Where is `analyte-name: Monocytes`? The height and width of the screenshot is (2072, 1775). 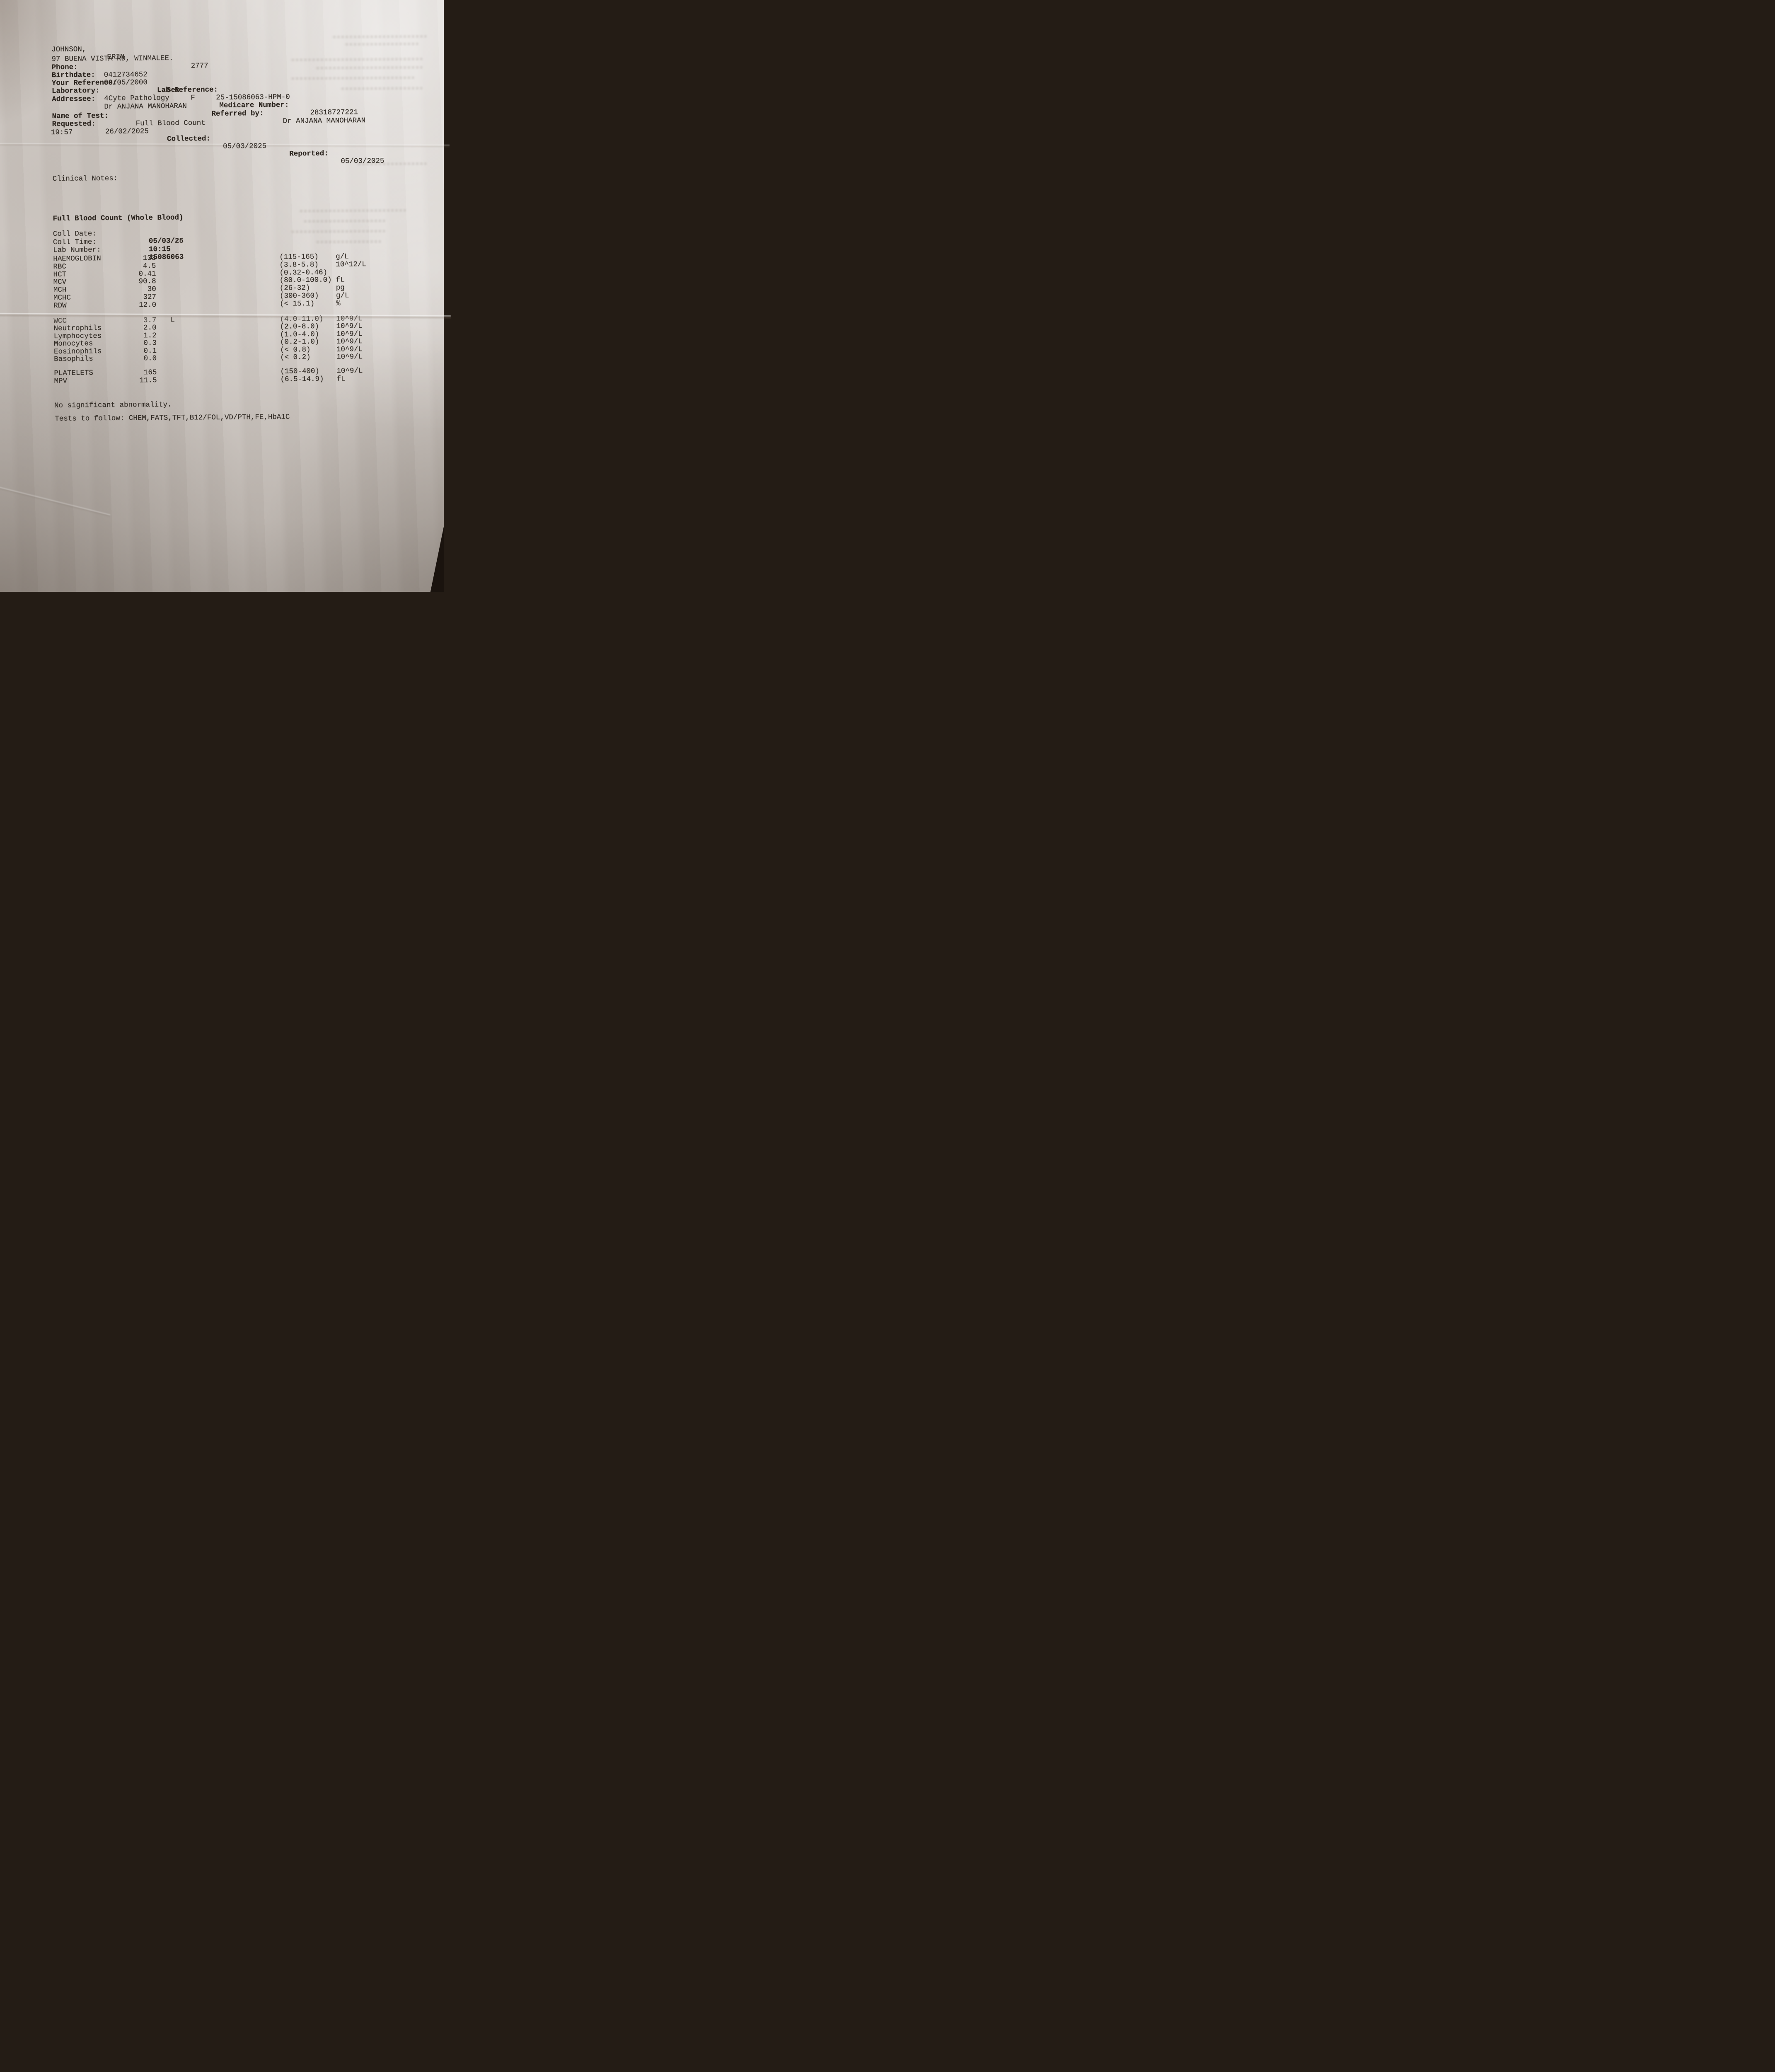
analyte-name: Monocytes is located at coordinates (73, 343).